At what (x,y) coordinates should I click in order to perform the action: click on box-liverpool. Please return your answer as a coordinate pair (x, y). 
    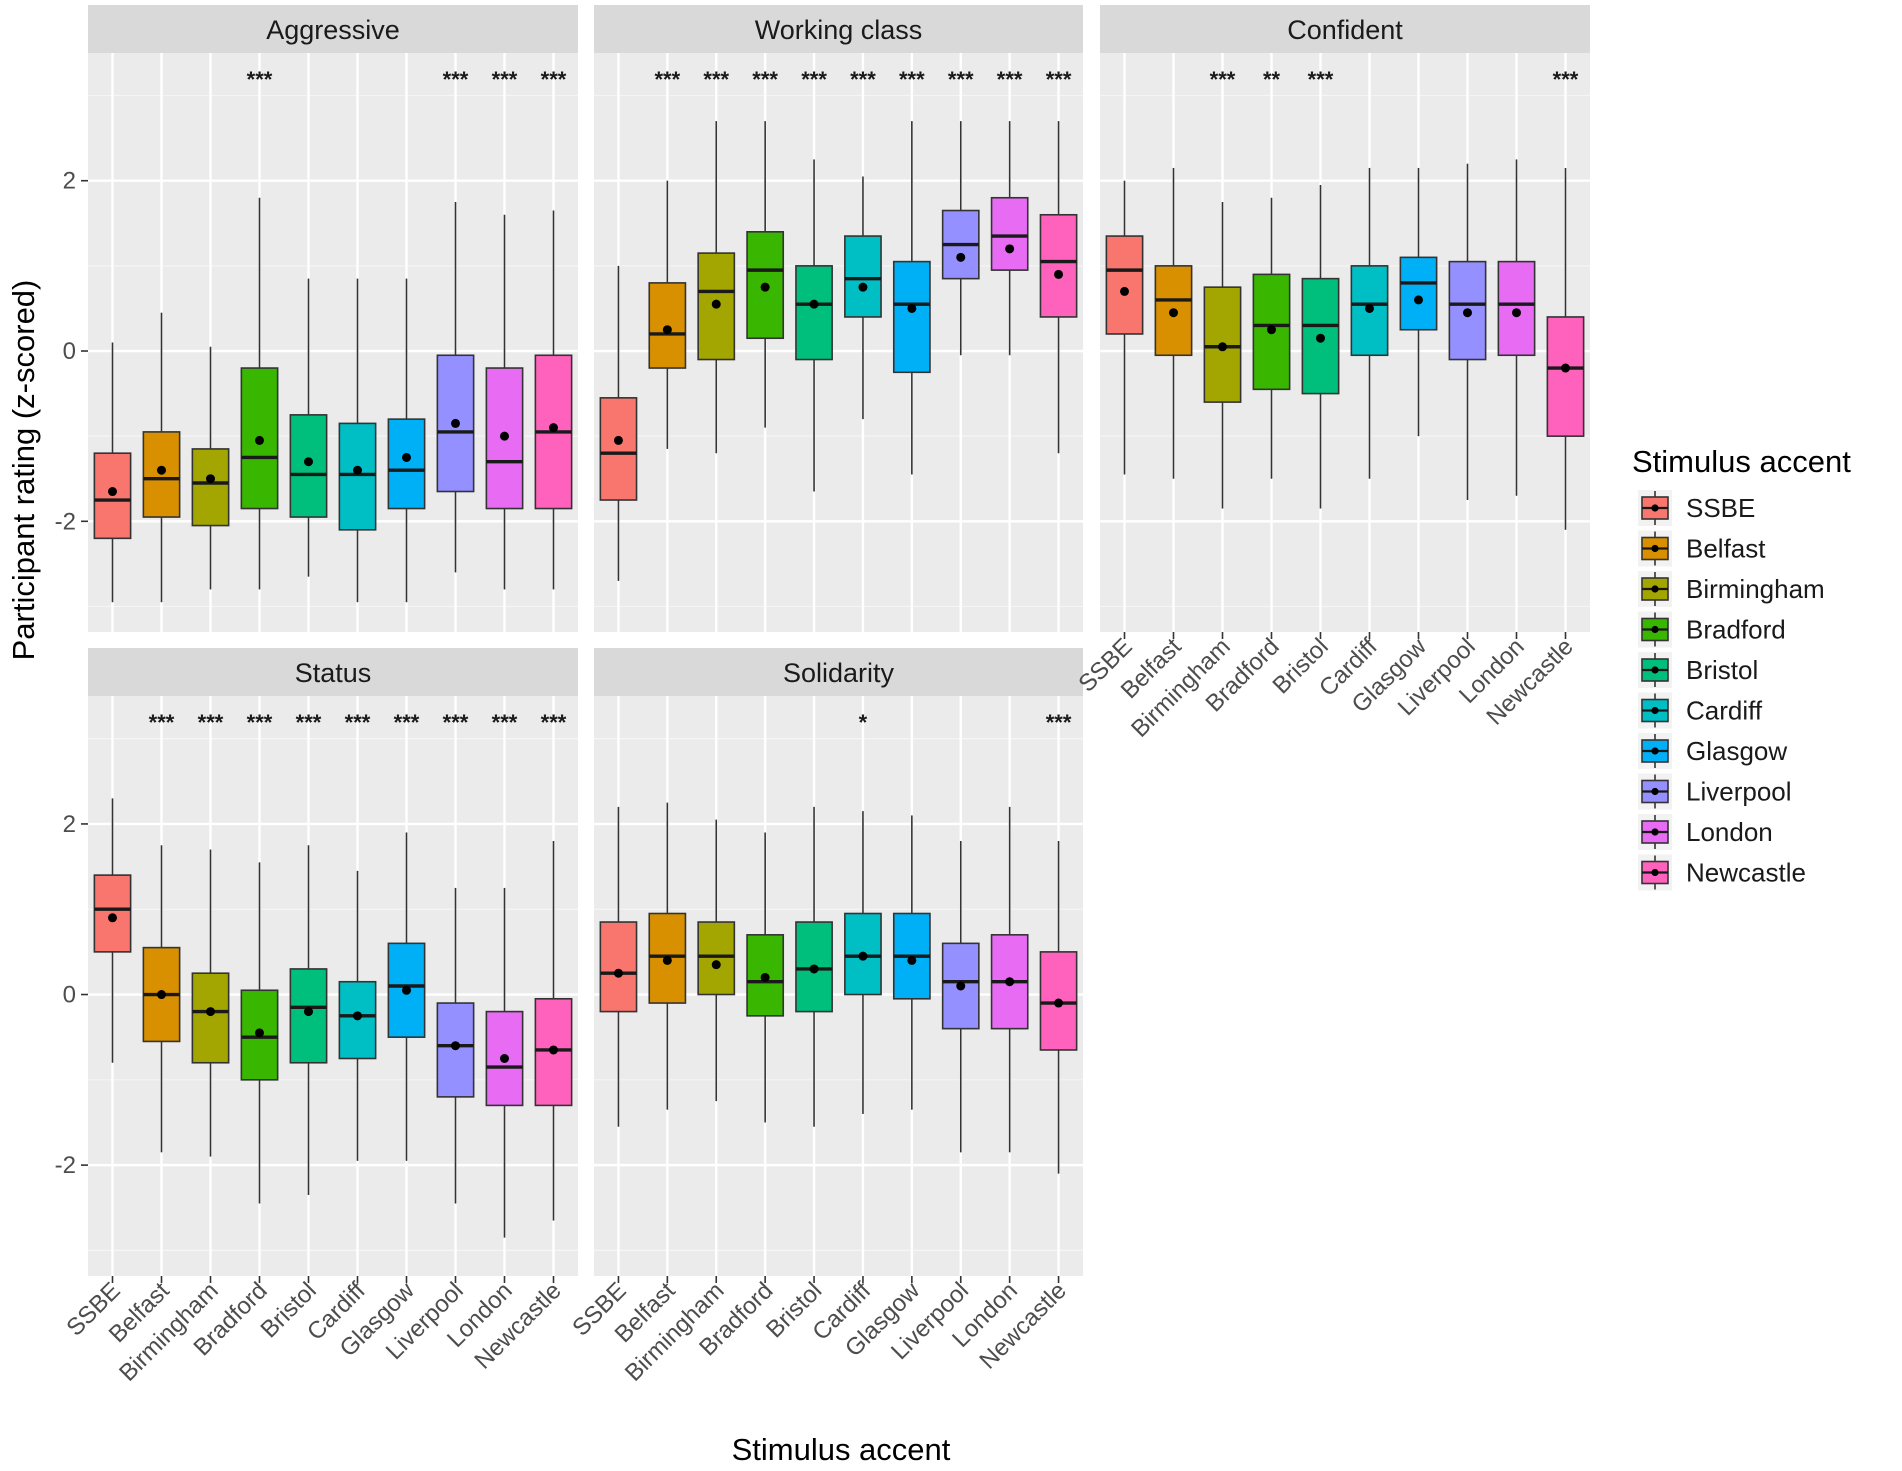
    Looking at the image, I should click on (960, 238).